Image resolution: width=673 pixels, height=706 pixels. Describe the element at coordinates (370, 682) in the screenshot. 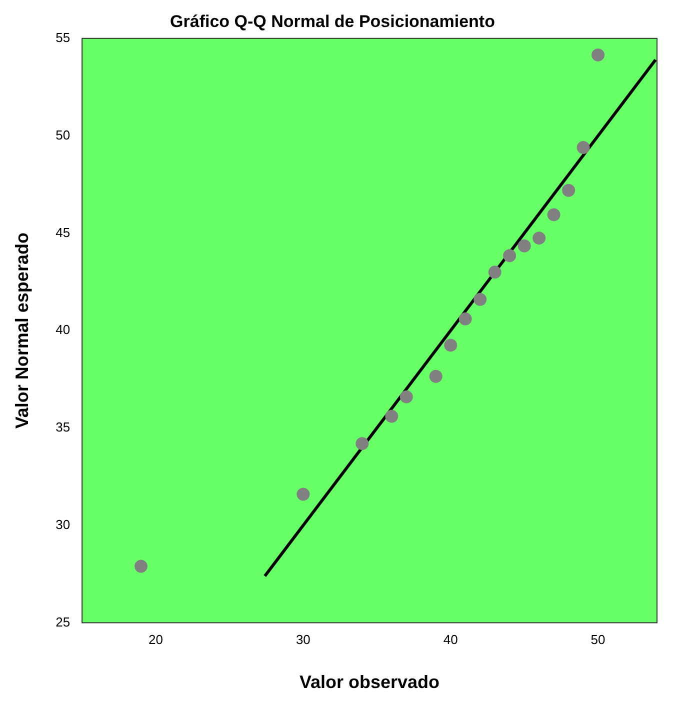

I see `x-axis-title: Valor observado` at that location.